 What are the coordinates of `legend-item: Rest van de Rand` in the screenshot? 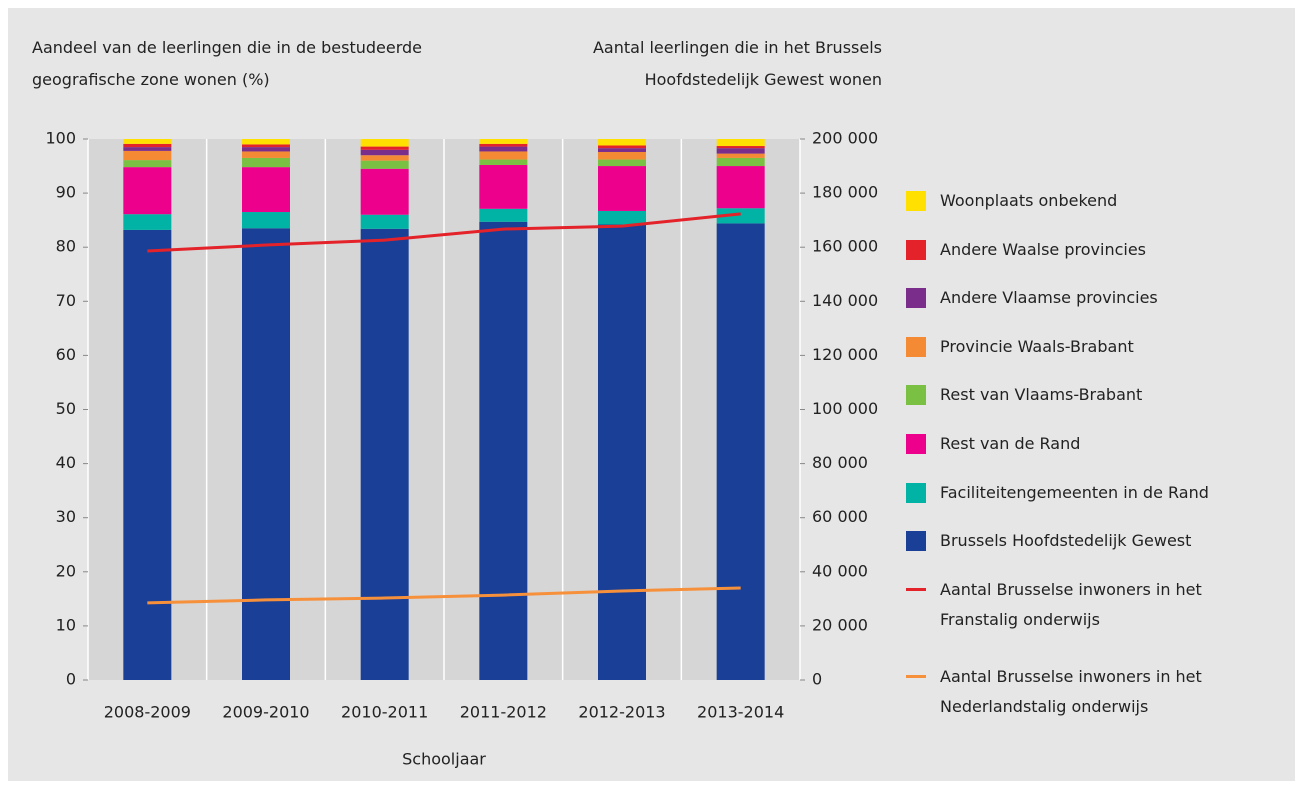 It's located at (1076, 444).